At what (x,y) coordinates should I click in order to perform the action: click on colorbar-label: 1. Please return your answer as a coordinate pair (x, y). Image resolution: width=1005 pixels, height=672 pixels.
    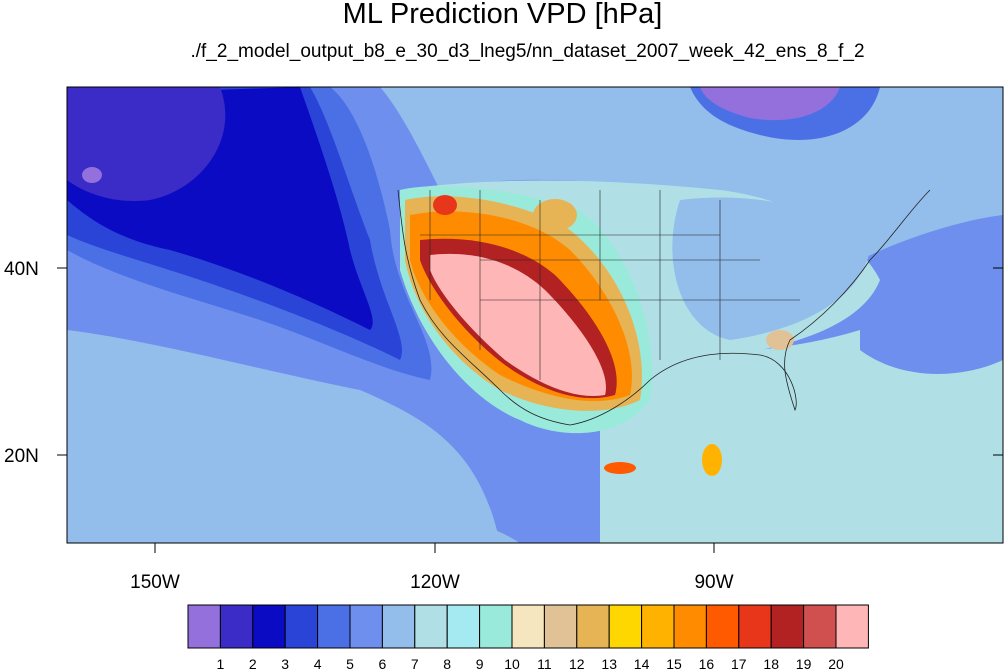
    Looking at the image, I should click on (221, 664).